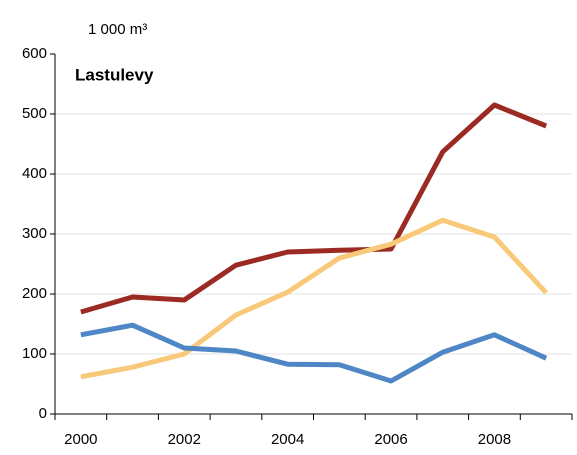 The height and width of the screenshot is (455, 577). What do you see at coordinates (43, 413) in the screenshot?
I see `y-tick-label: 0` at bounding box center [43, 413].